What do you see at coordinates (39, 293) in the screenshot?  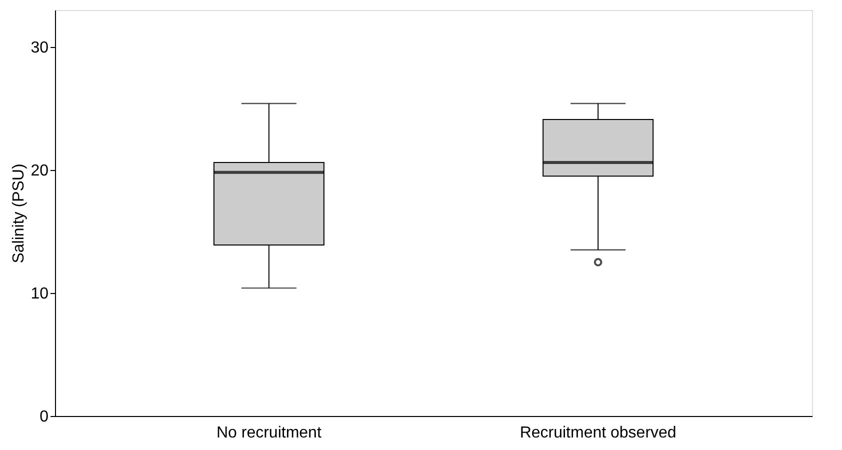 I see `y-tick-label: 10` at bounding box center [39, 293].